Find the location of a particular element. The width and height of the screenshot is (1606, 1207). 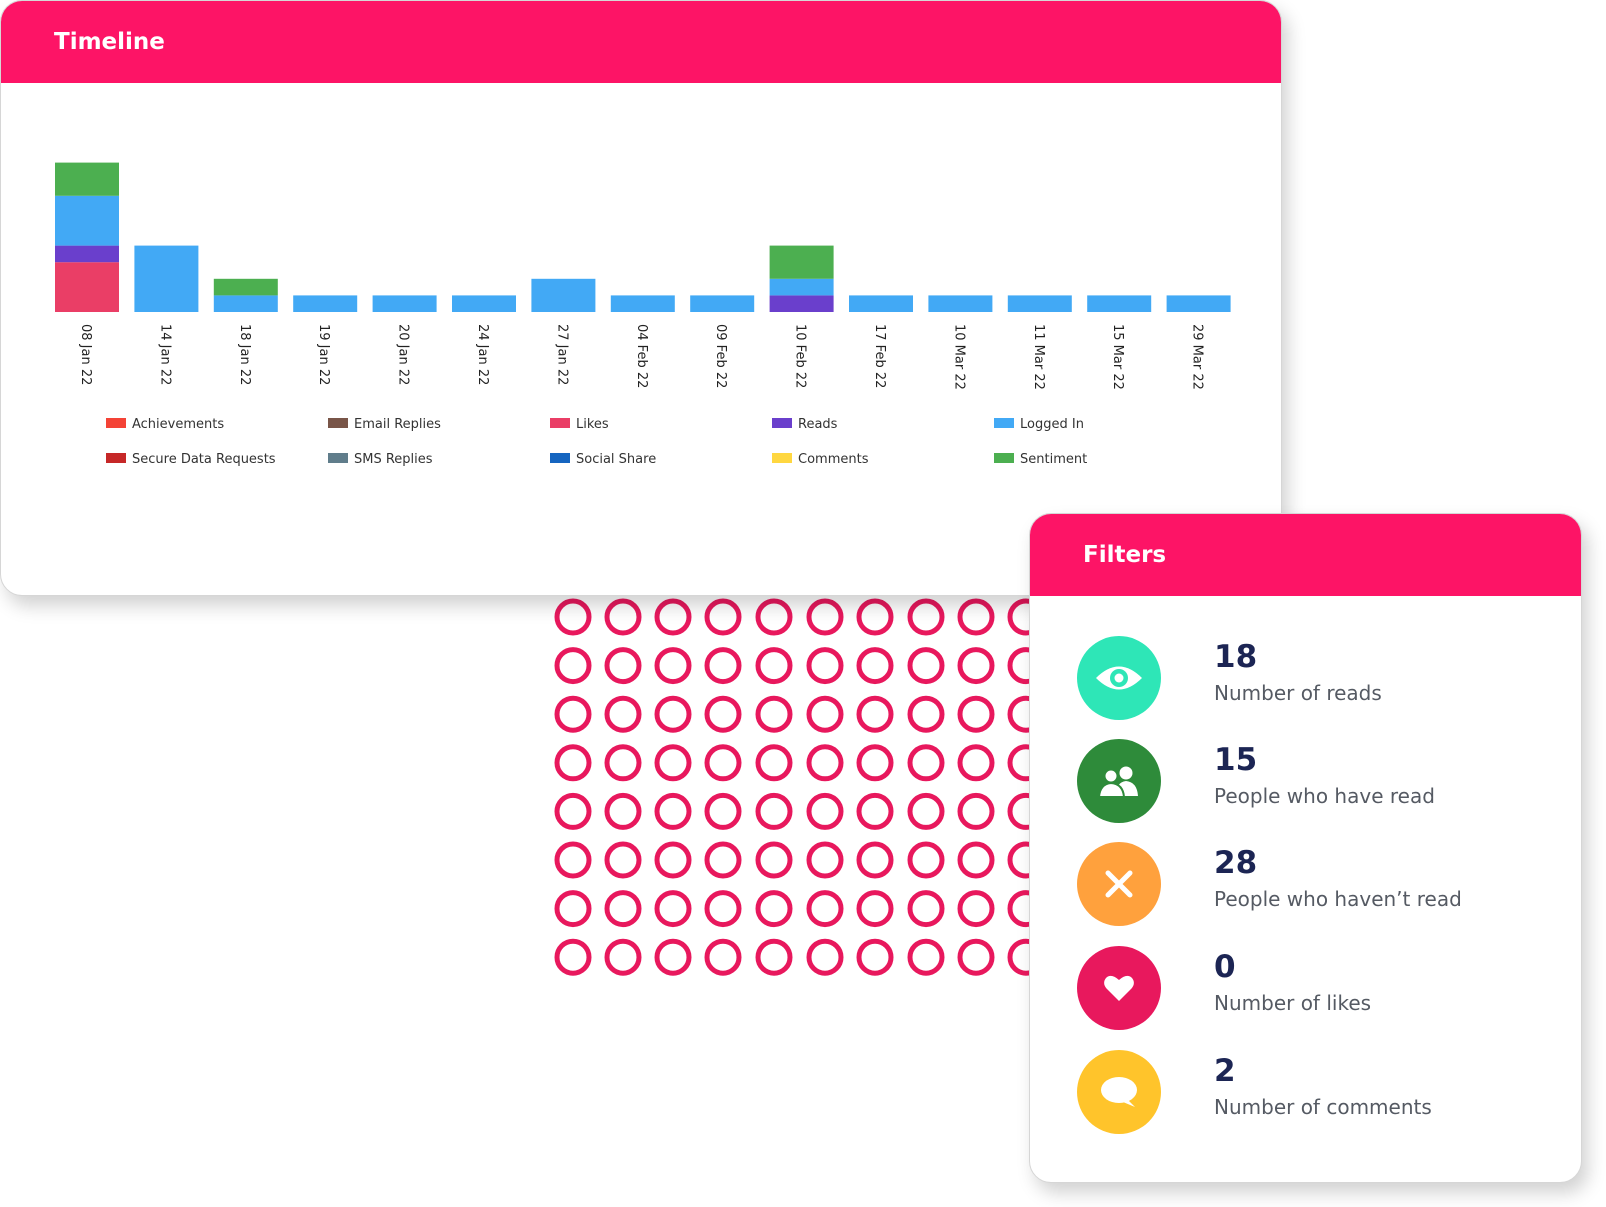

stat-value: 0 is located at coordinates (1225, 967).